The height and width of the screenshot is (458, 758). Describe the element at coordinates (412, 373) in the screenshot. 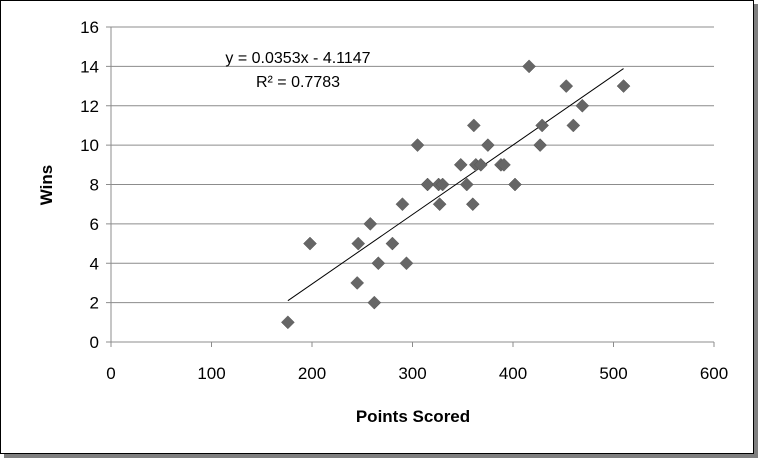

I see `x-tick-label: 300` at that location.